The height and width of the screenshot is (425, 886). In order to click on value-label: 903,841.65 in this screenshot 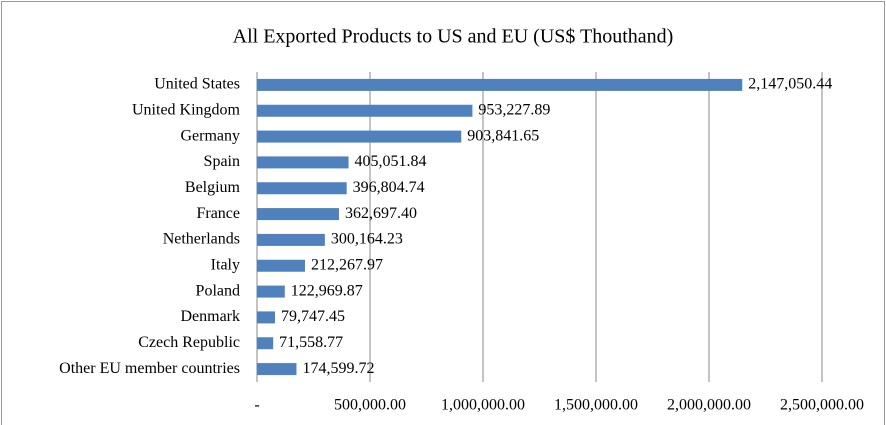, I will do `click(503, 135)`.